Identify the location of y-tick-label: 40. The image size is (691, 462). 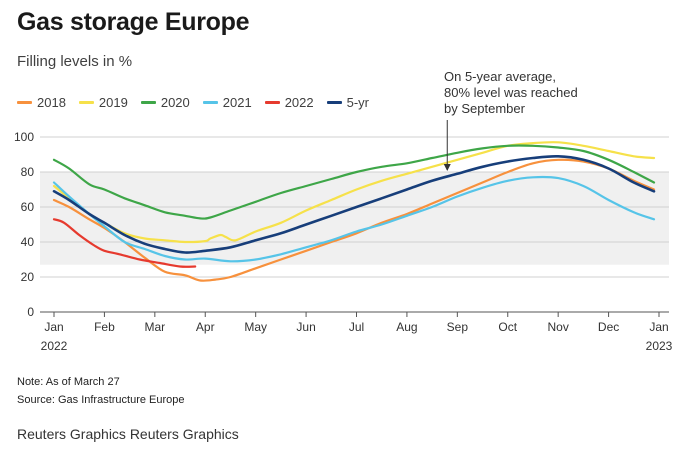
(28, 242).